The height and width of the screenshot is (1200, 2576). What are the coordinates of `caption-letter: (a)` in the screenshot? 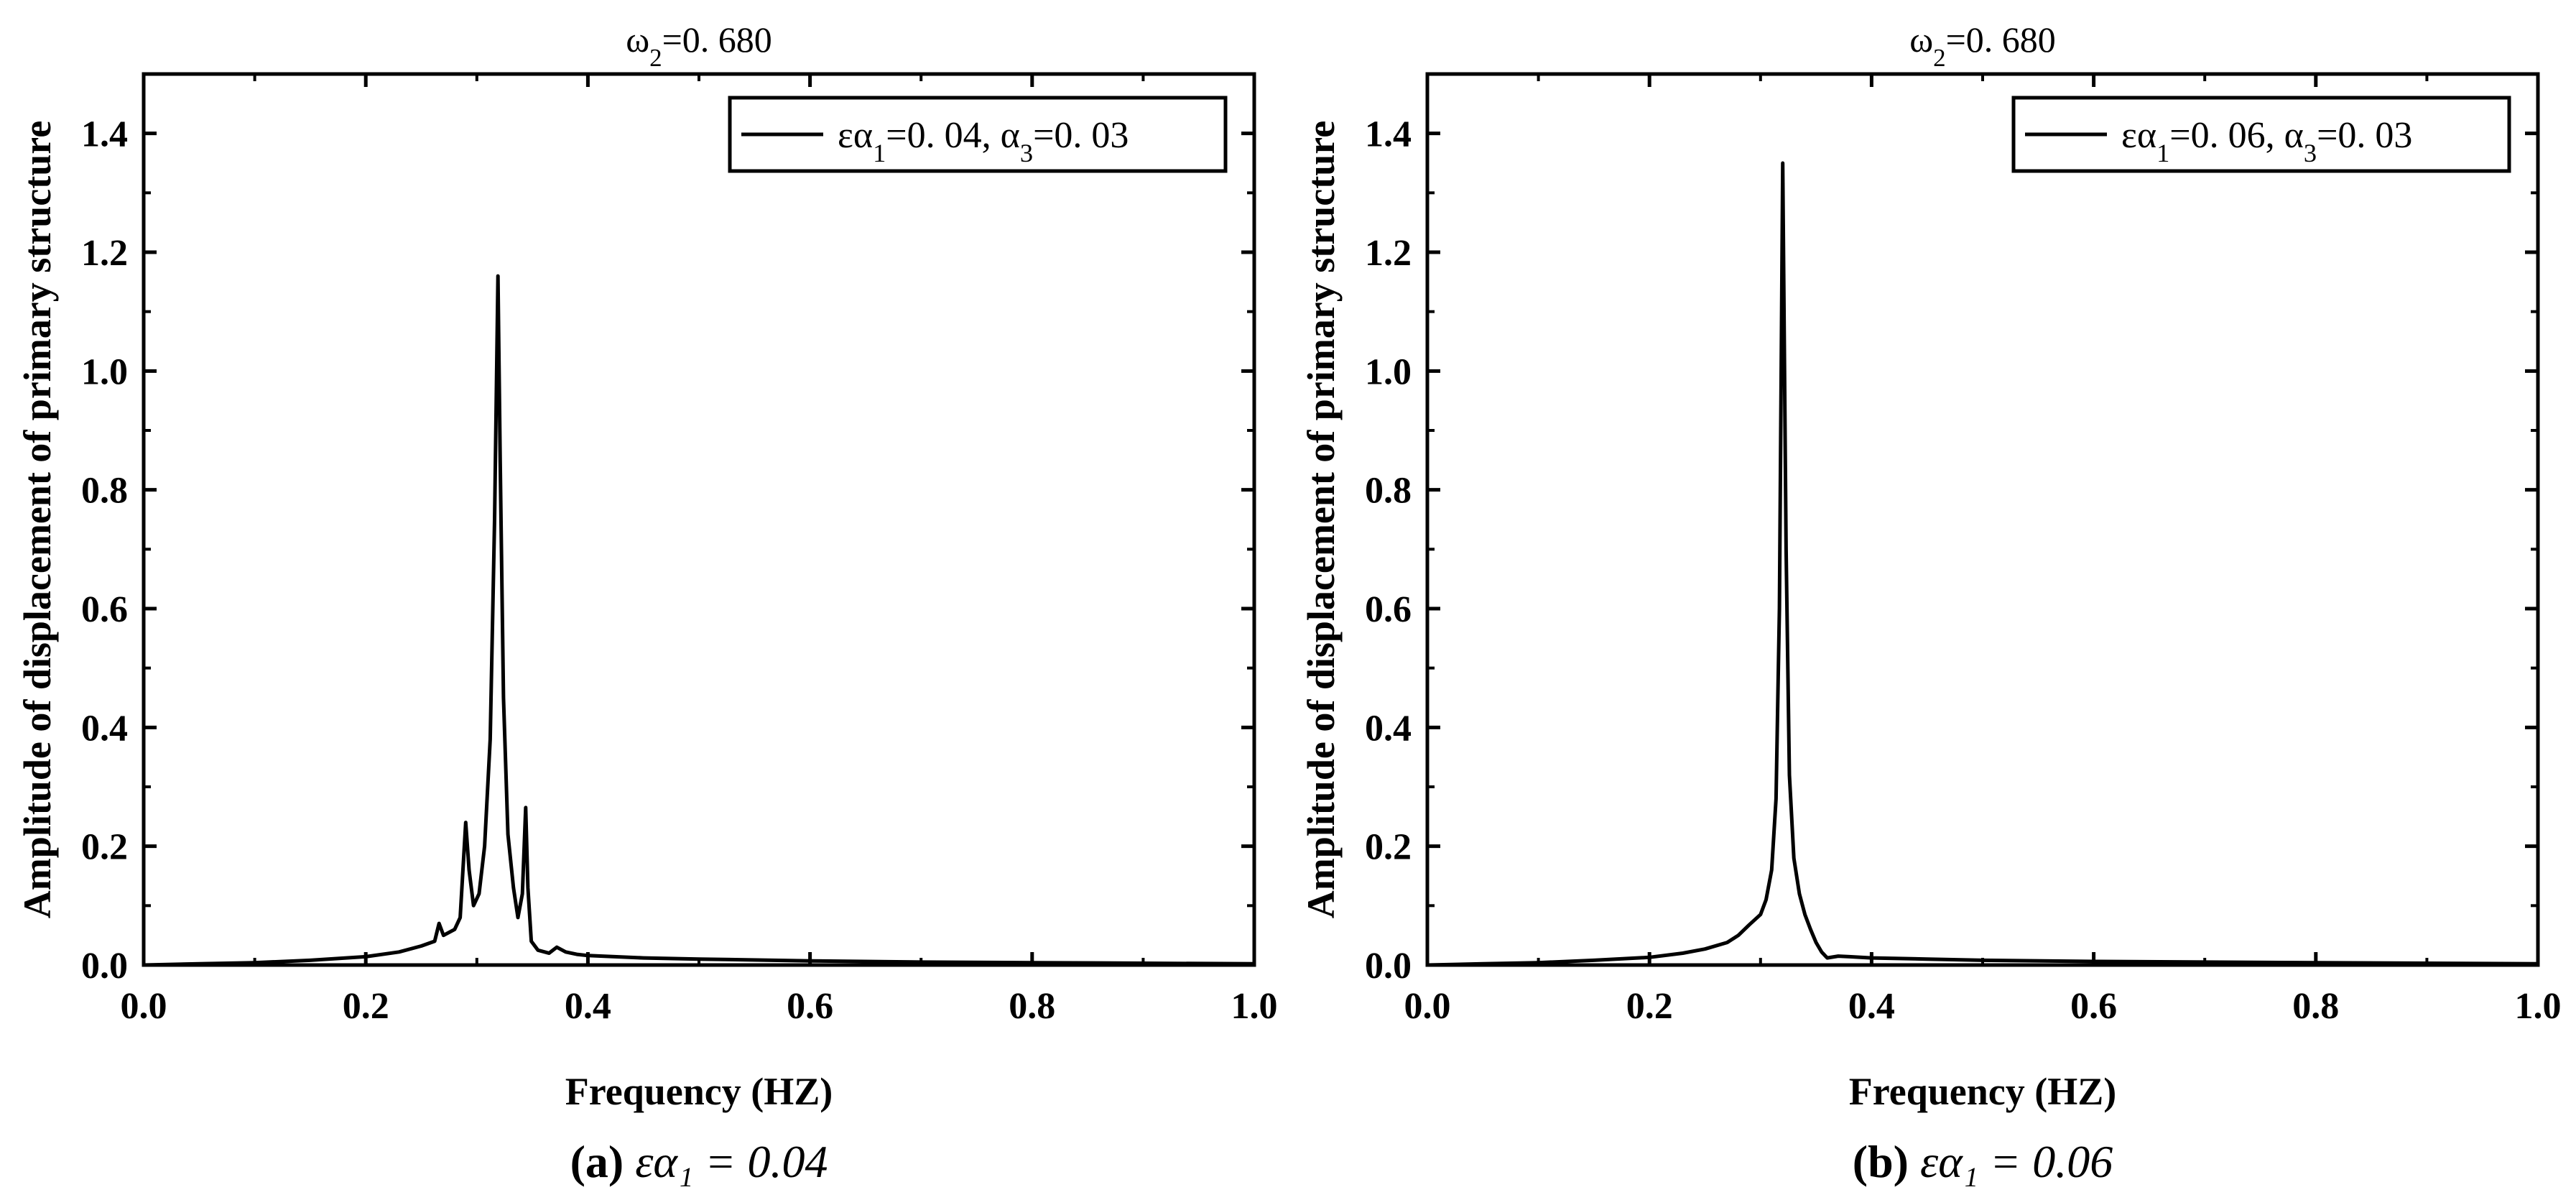 It's located at (597, 1161).